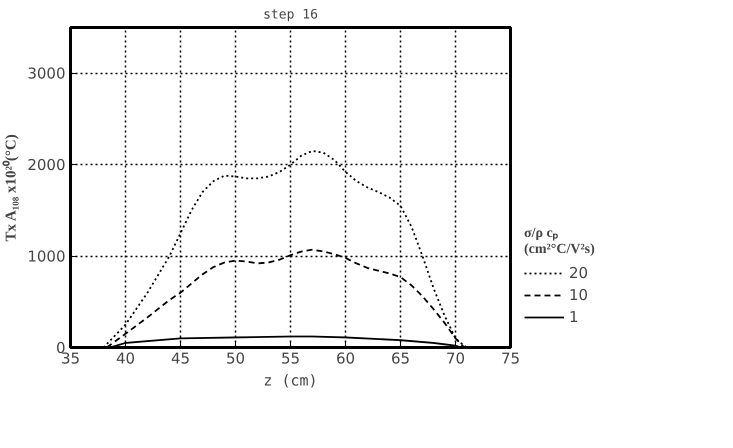 This screenshot has width=733, height=448. Describe the element at coordinates (180, 359) in the screenshot. I see `x-tick-label: 45` at that location.